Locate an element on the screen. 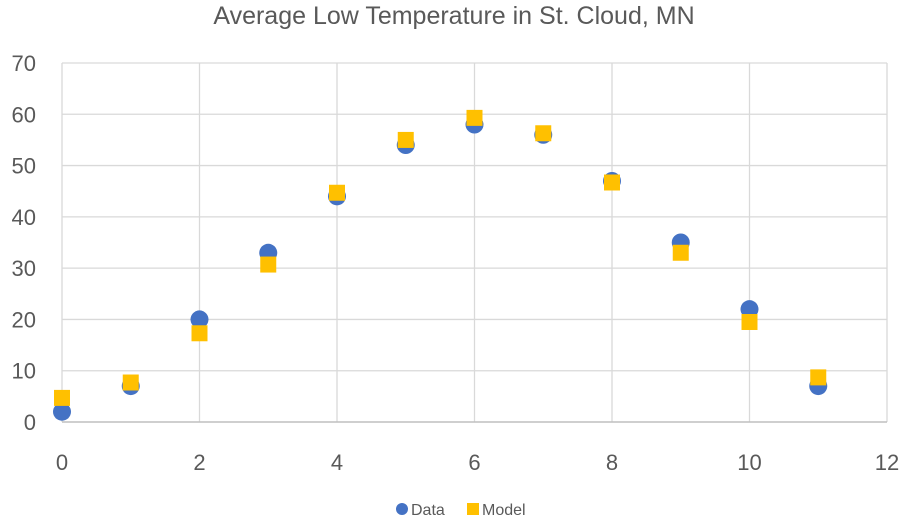  legend-marker-model is located at coordinates (473, 509).